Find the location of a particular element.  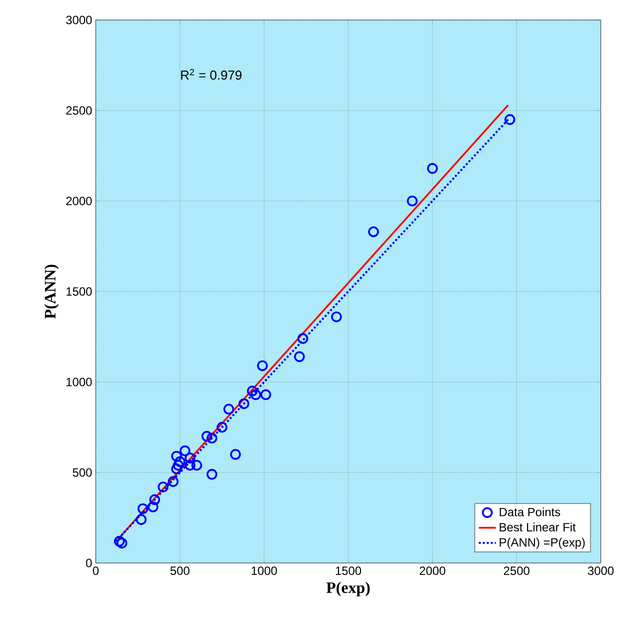

x-tick-label: 1500 is located at coordinates (349, 570).